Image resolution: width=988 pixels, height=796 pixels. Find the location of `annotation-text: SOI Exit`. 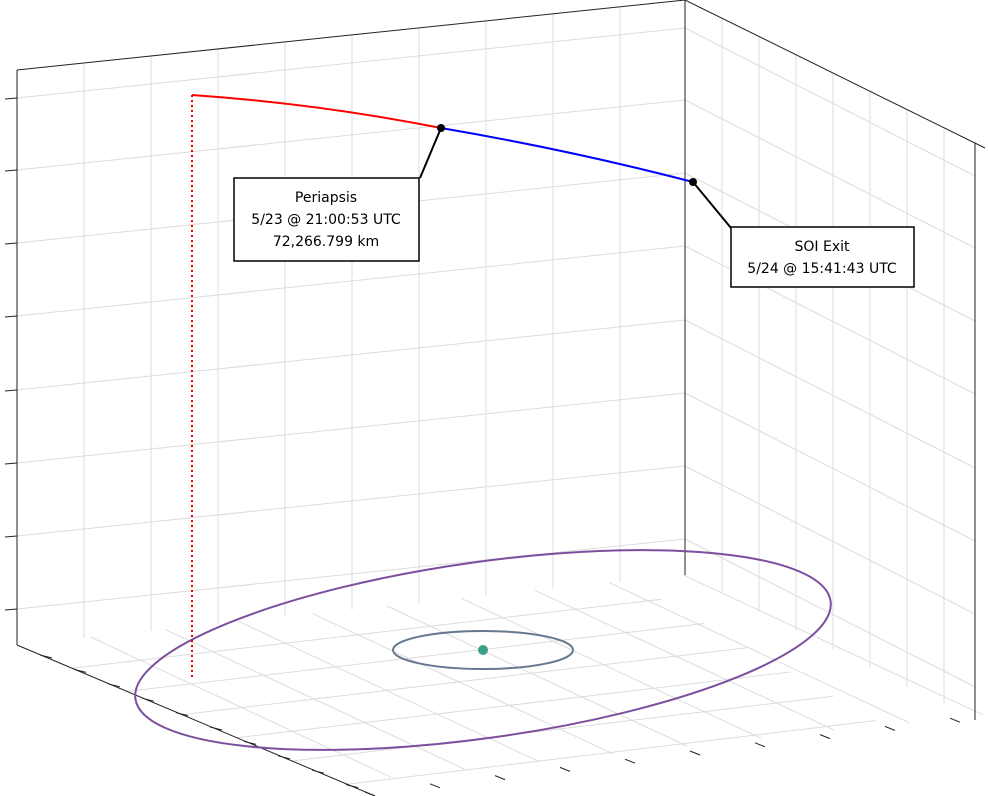

annotation-text: SOI Exit is located at coordinates (823, 247).